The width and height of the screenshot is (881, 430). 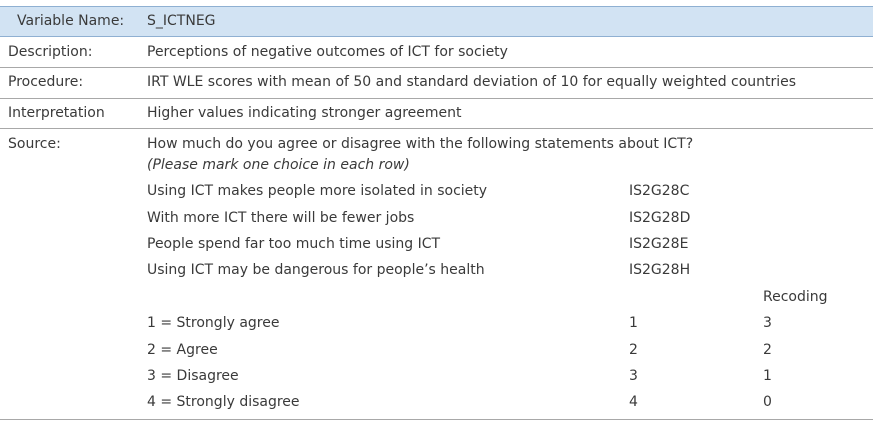 What do you see at coordinates (767, 350) in the screenshot?
I see `recoded-value: 2` at bounding box center [767, 350].